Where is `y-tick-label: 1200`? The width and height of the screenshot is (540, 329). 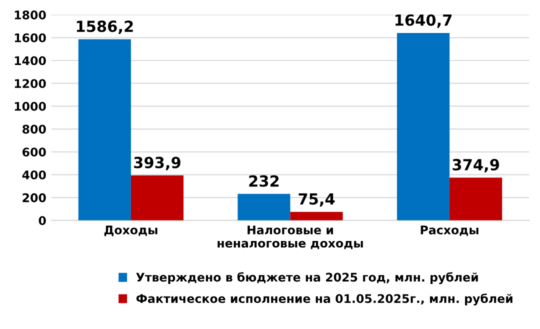 y-tick-label: 1200 is located at coordinates (30, 83).